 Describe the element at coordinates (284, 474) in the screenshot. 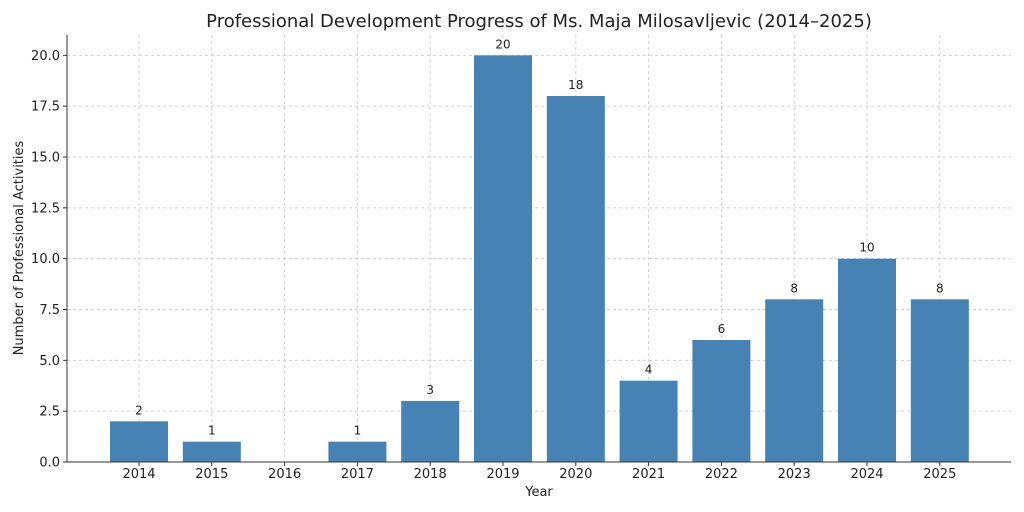

I see `x-tick-label: 2016` at that location.